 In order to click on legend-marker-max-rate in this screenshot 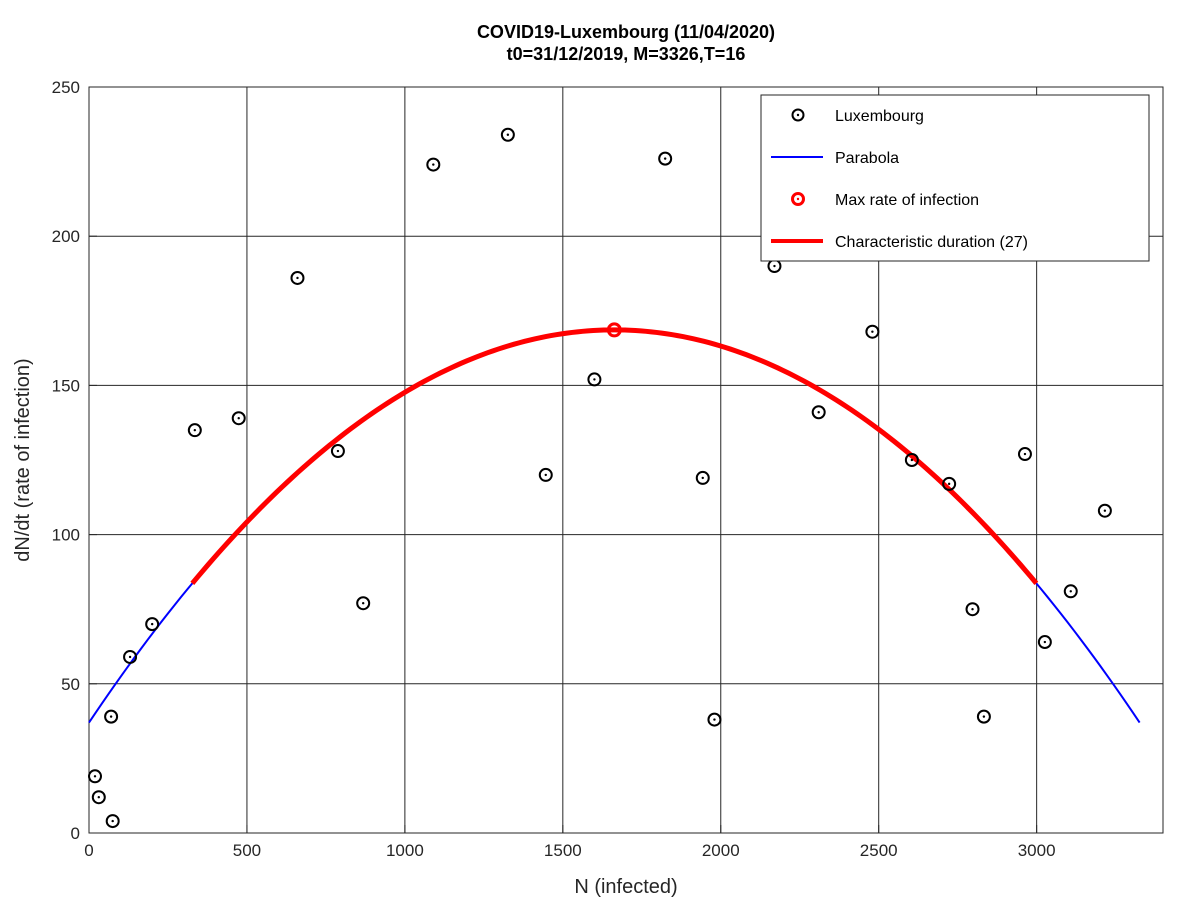, I will do `click(798, 199)`.